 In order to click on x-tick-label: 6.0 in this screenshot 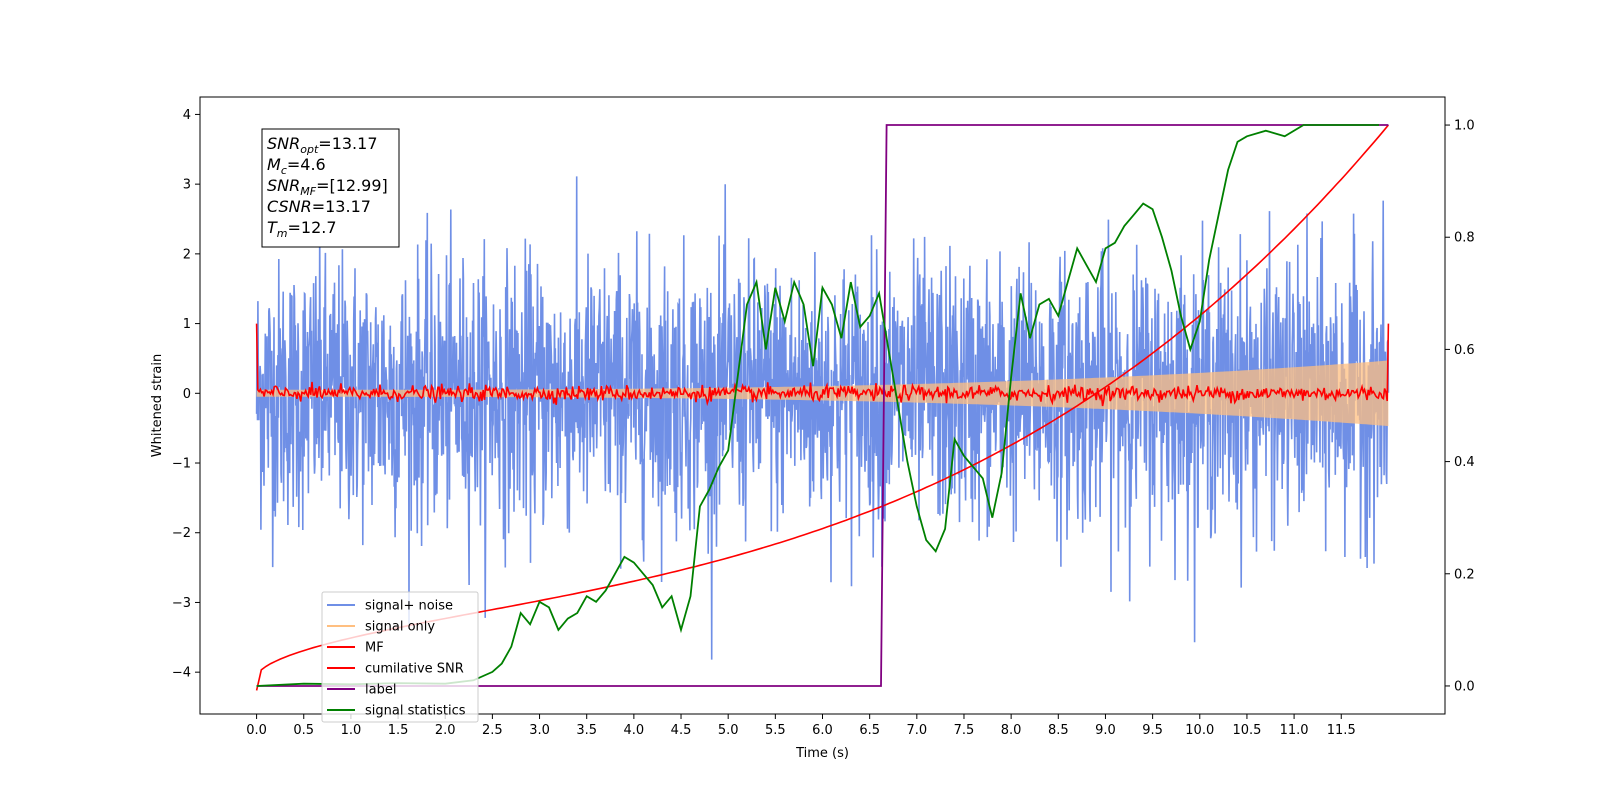, I will do `click(822, 730)`.